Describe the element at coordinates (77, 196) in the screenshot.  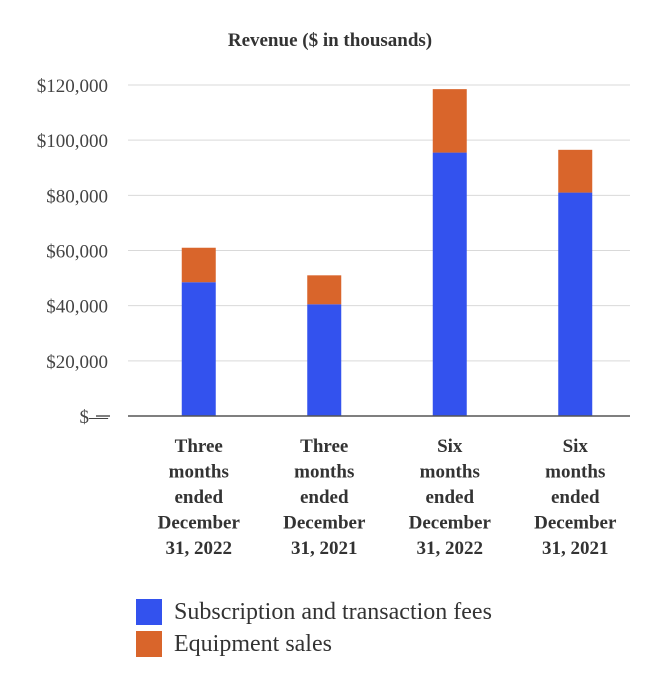
I see `y-tick-label: $80,000` at that location.